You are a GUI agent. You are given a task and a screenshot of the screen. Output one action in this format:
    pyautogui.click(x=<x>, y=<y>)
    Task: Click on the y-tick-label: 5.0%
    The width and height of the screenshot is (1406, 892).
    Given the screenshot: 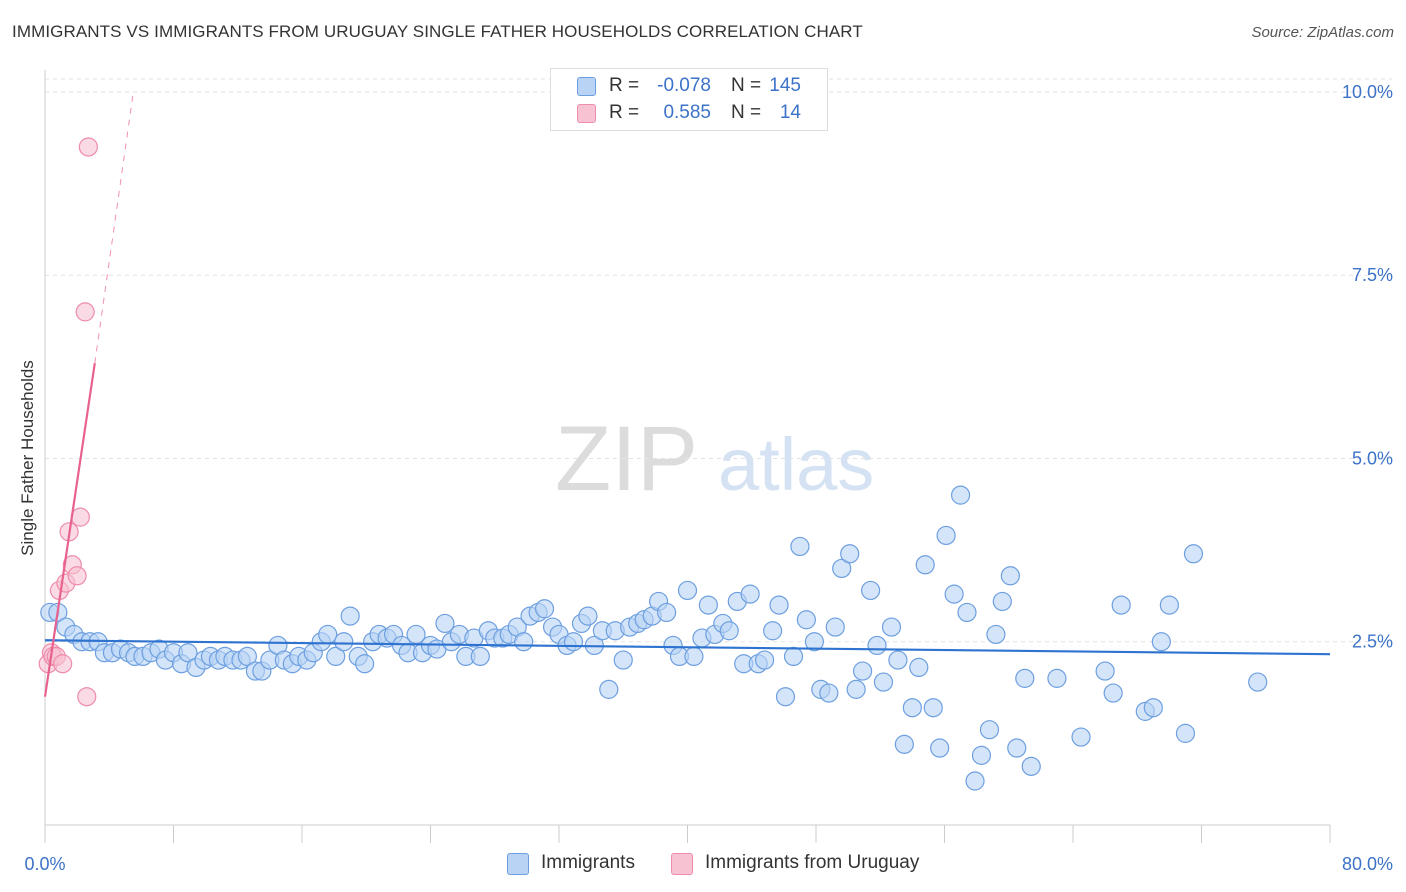 What is the action you would take?
    pyautogui.click(x=1372, y=458)
    